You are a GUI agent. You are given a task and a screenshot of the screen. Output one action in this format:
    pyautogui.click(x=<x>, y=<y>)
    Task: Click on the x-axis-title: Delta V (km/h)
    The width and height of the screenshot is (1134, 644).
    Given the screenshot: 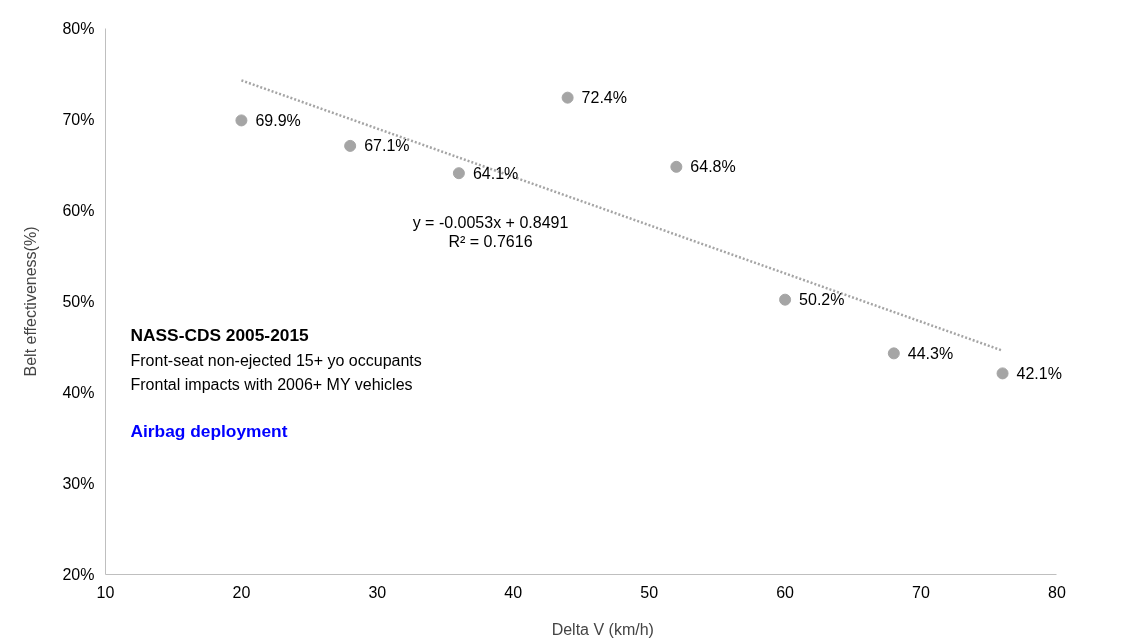 What is the action you would take?
    pyautogui.click(x=602, y=629)
    